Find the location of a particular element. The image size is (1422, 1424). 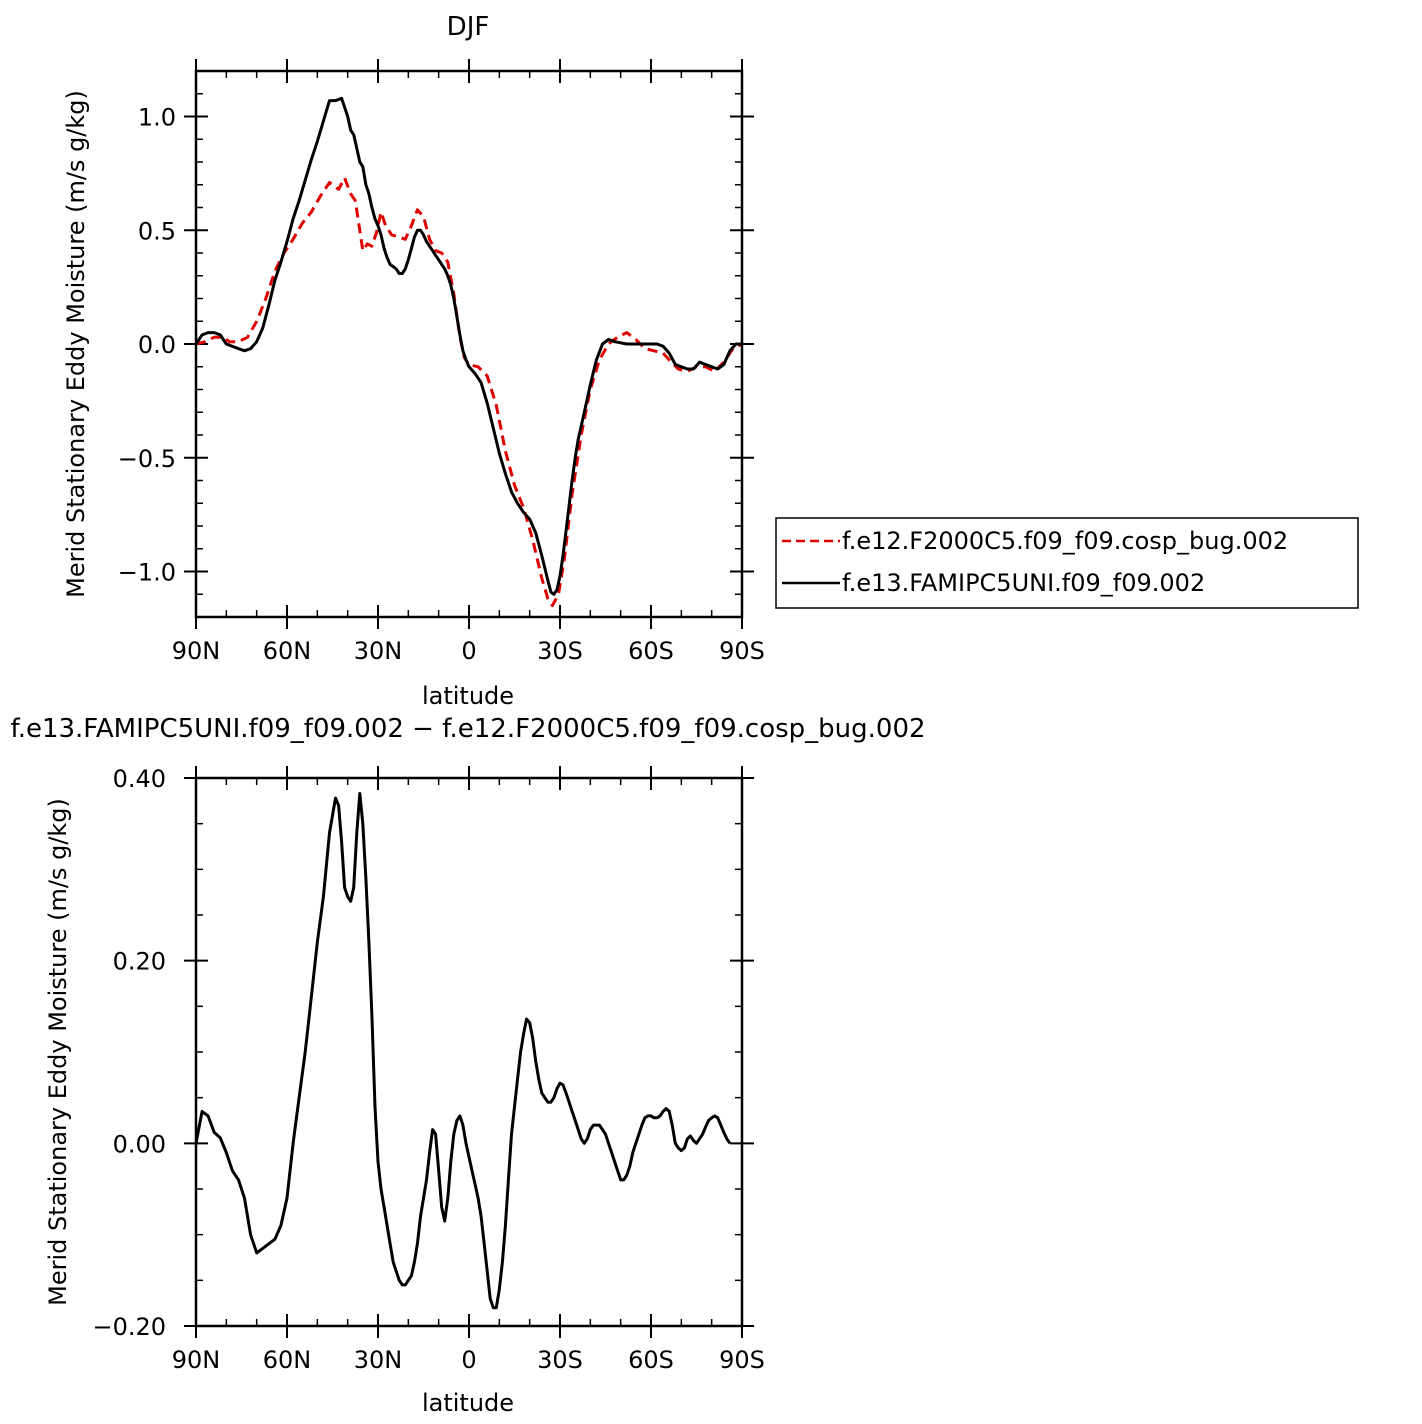

plot-frame-top is located at coordinates (469, 344).